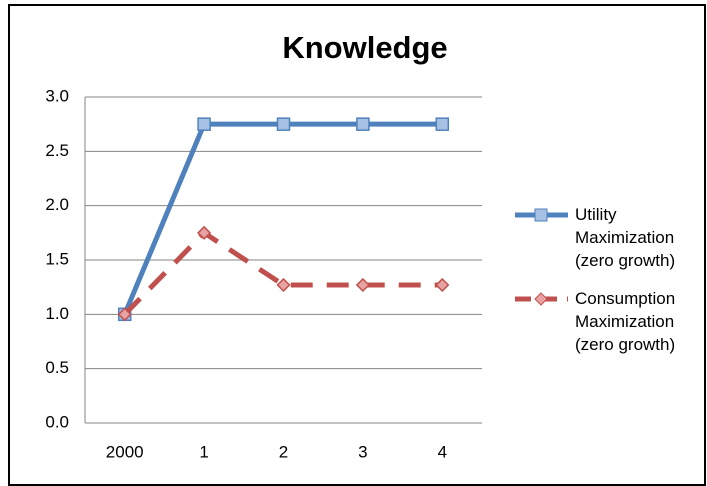  I want to click on legend-label: Utility Maximization (zero growth), so click(625, 237).